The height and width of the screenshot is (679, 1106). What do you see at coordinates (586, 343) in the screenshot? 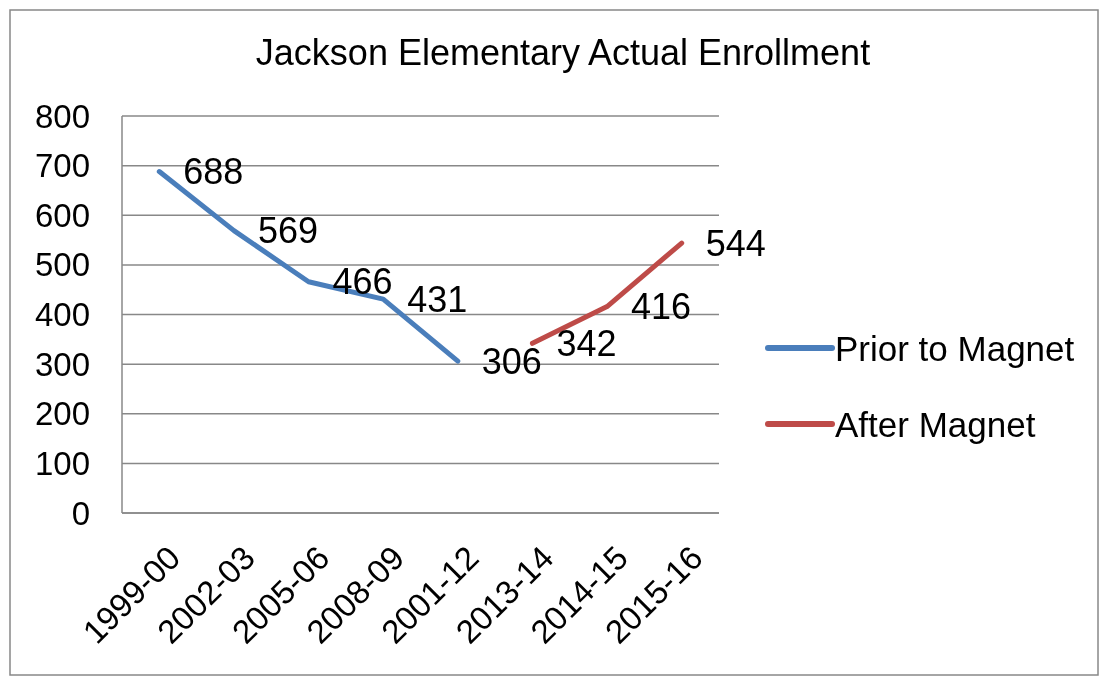
I see `data-label: 342` at bounding box center [586, 343].